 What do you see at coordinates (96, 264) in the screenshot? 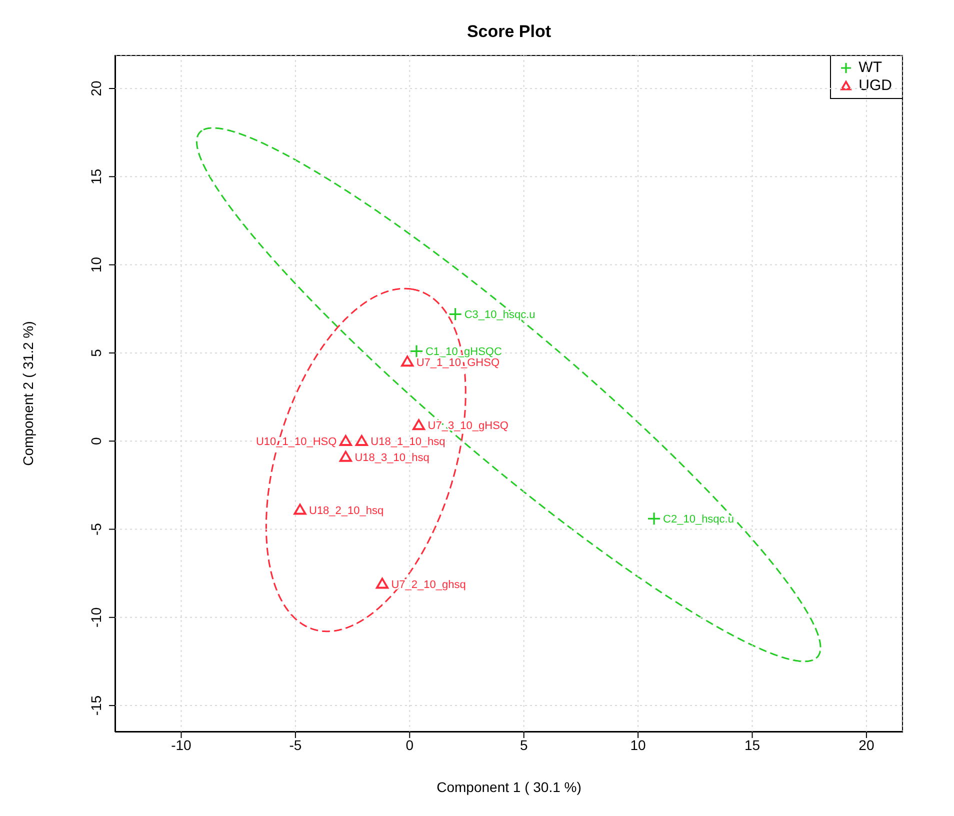
I see `y-tick-label: 10` at bounding box center [96, 264].